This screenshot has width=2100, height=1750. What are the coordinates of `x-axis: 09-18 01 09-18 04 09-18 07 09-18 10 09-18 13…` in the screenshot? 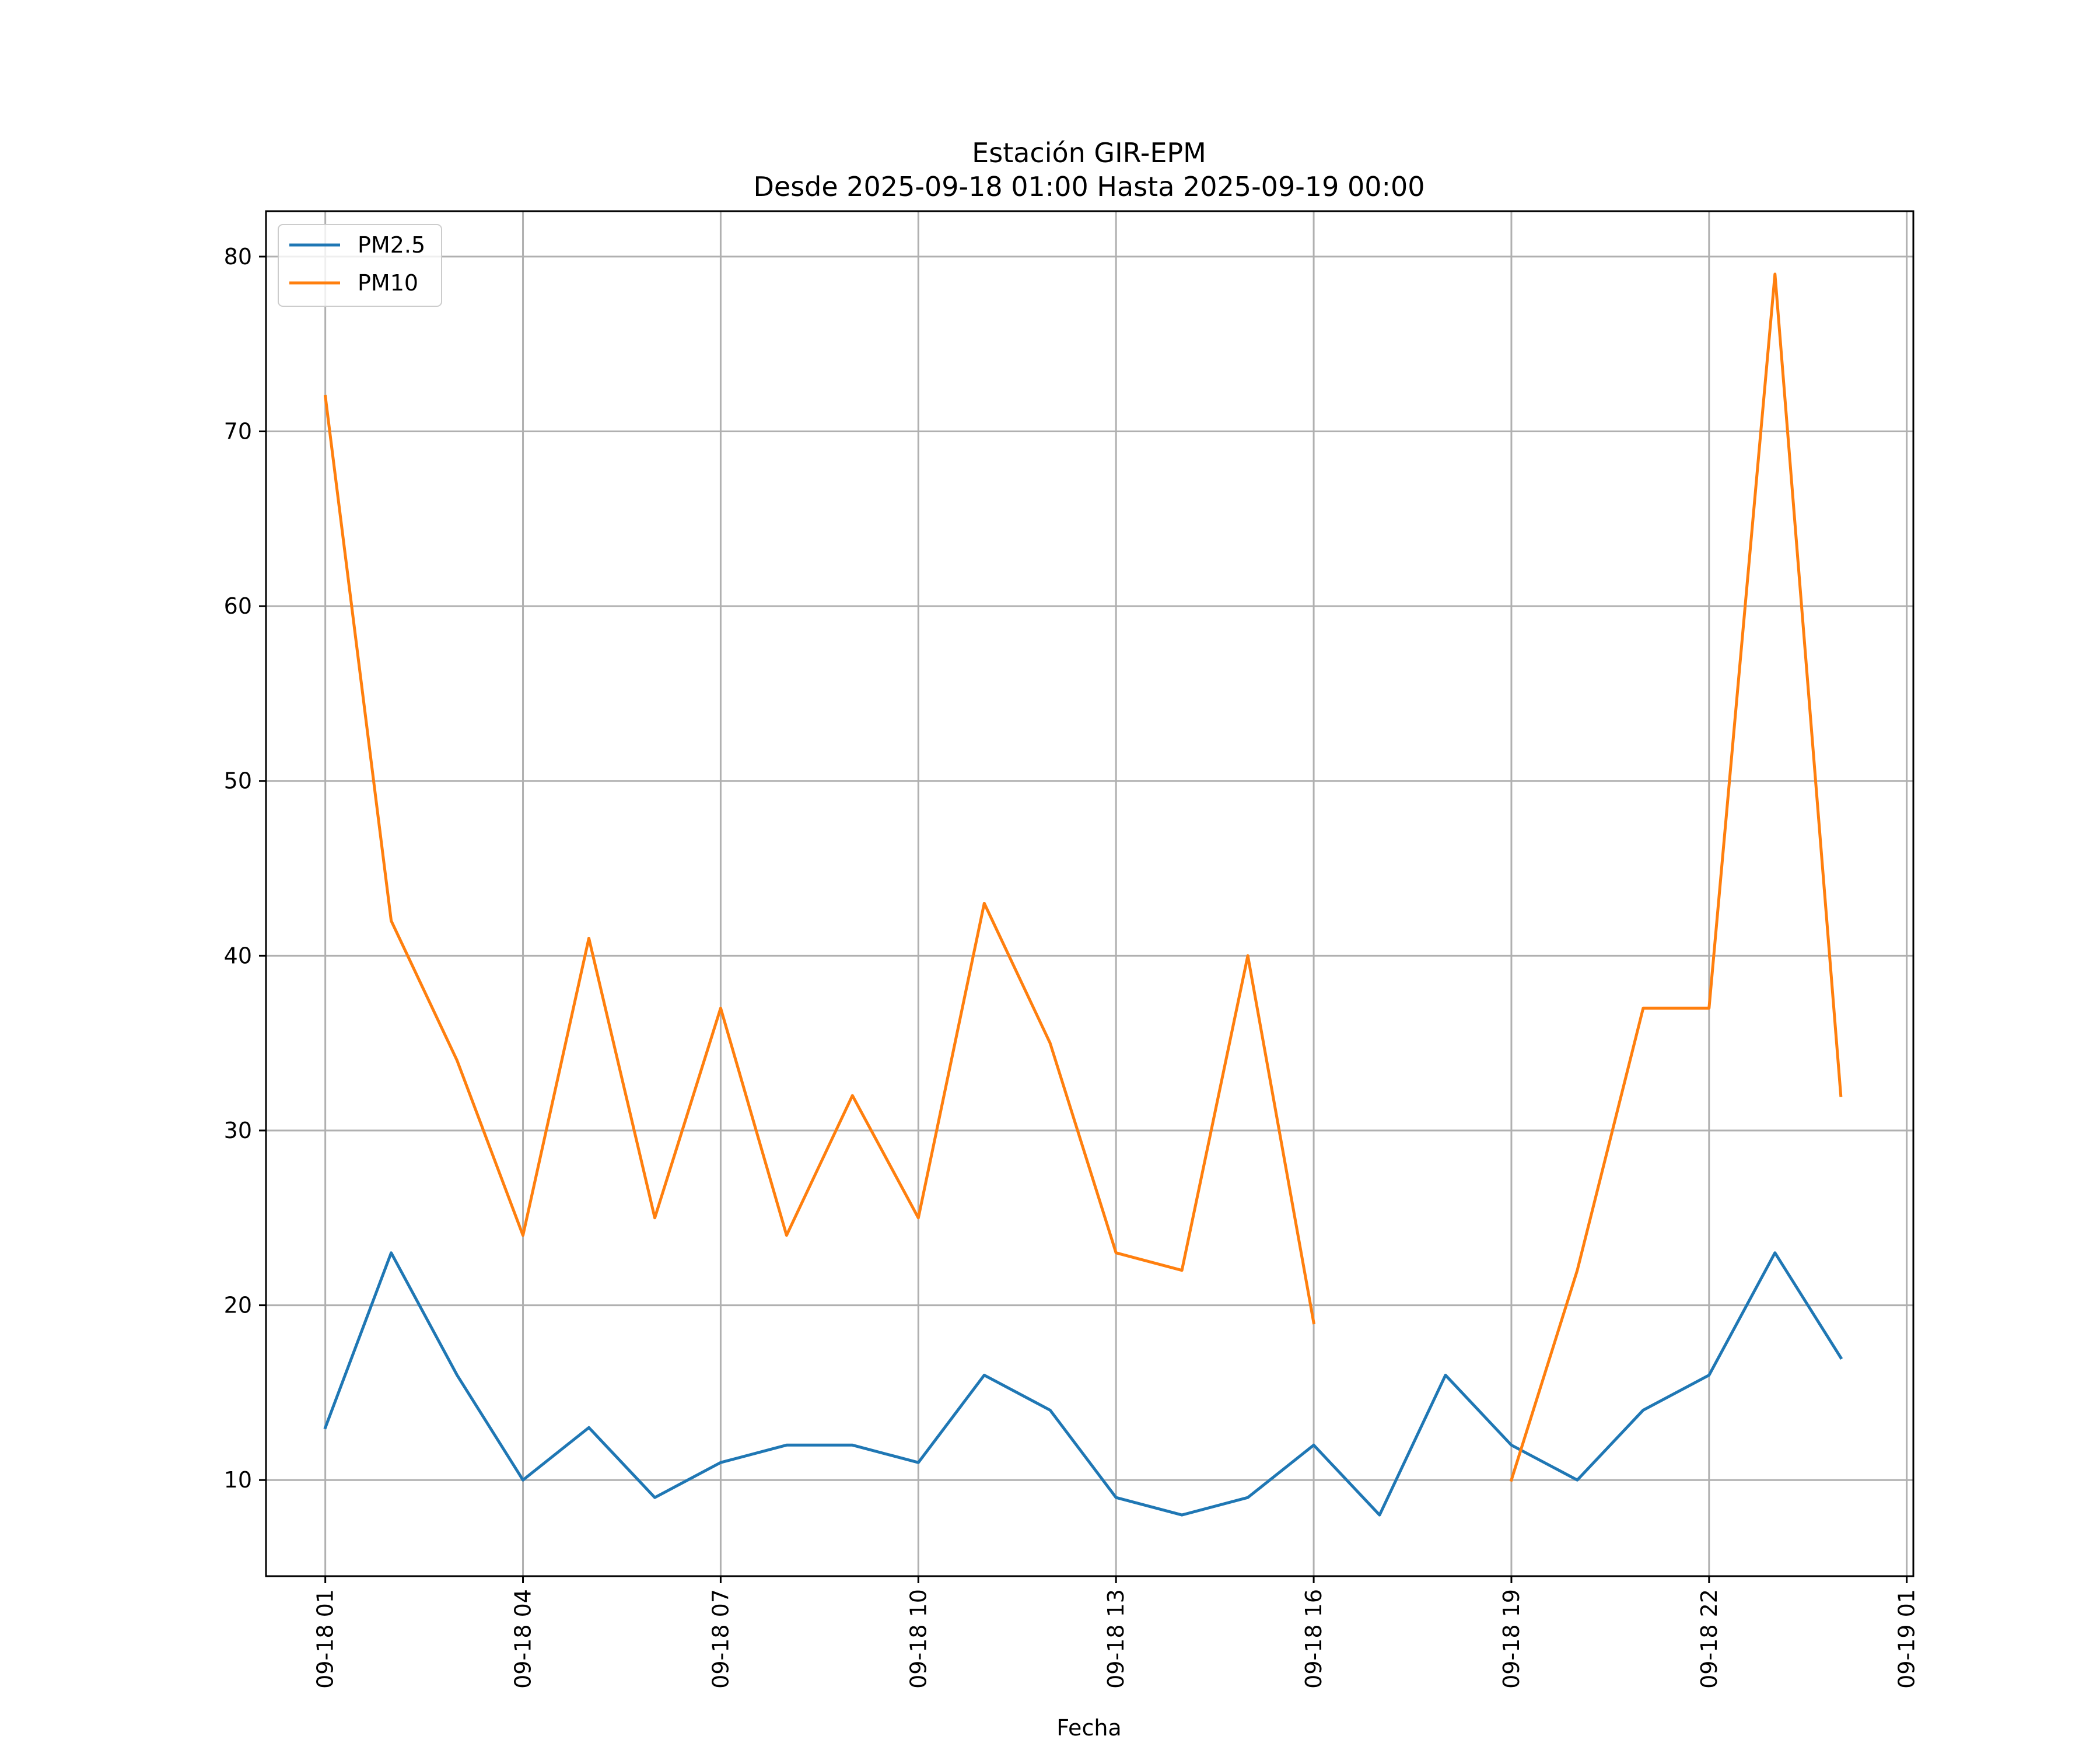 It's located at (1116, 1632).